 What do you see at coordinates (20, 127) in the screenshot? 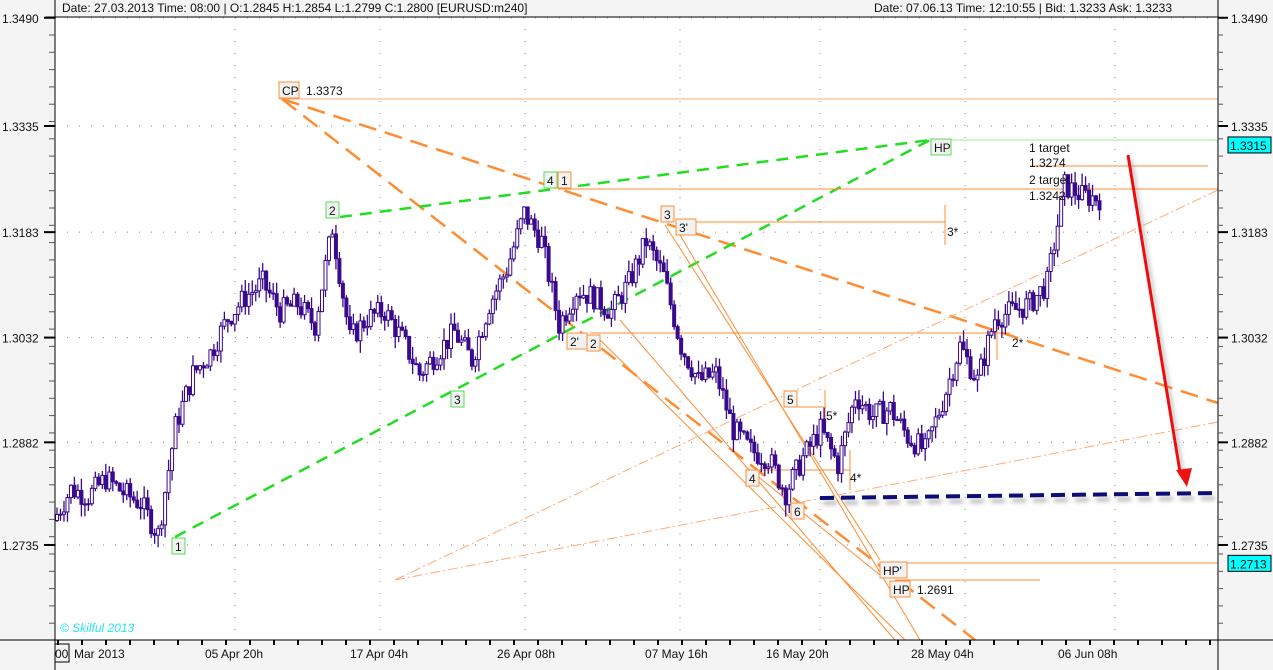
I see `y-tick-label-left: 1.3335` at bounding box center [20, 127].